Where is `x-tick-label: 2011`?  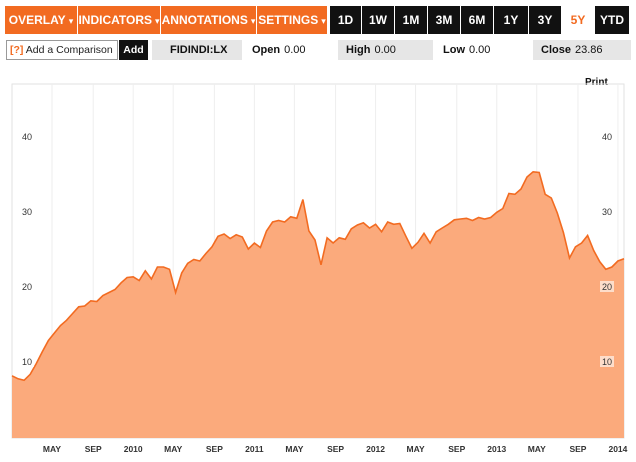 x-tick-label: 2011 is located at coordinates (254, 449).